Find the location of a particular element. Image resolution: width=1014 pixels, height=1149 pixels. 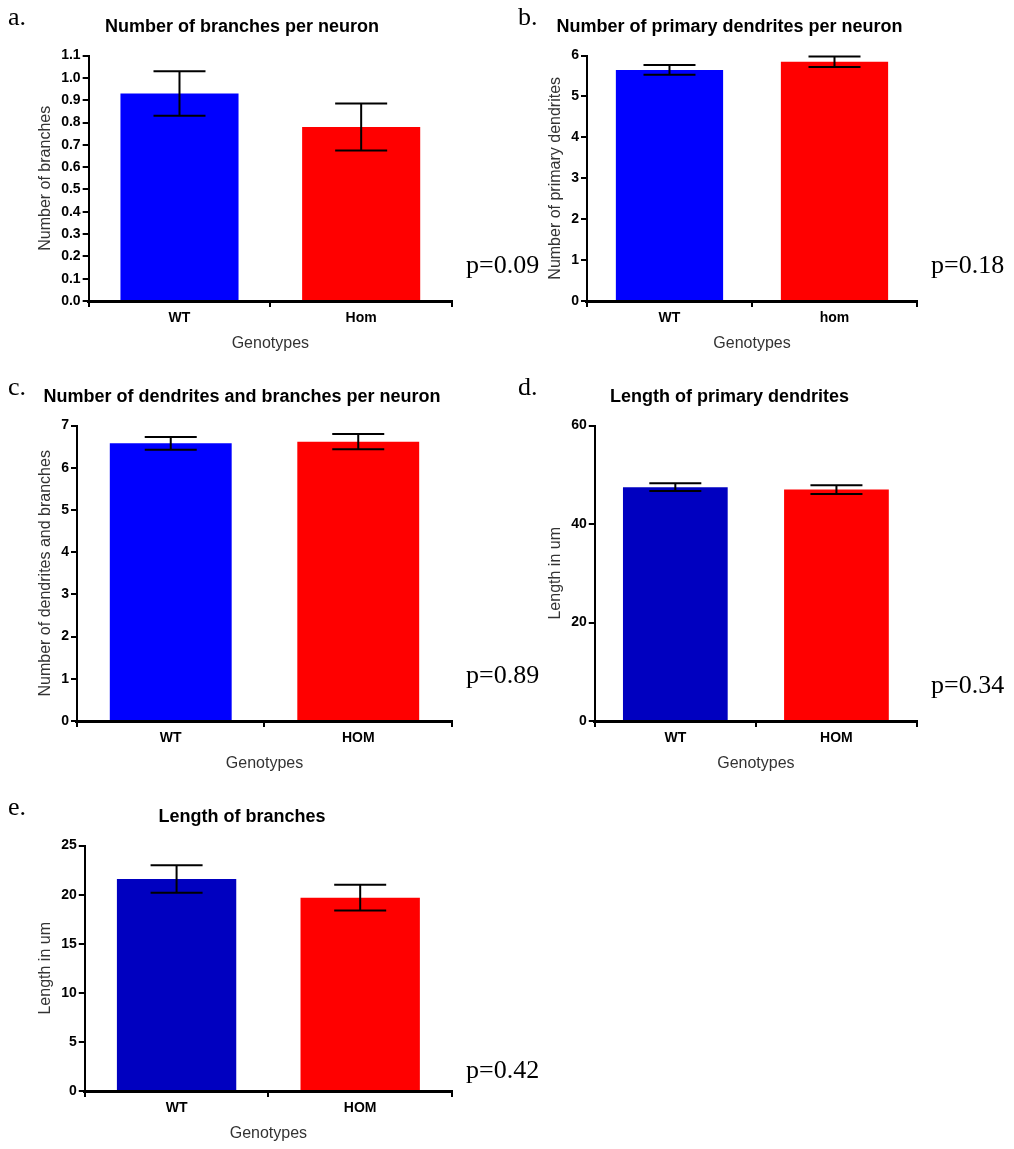

text: p=0.89 is located at coordinates (503, 675).